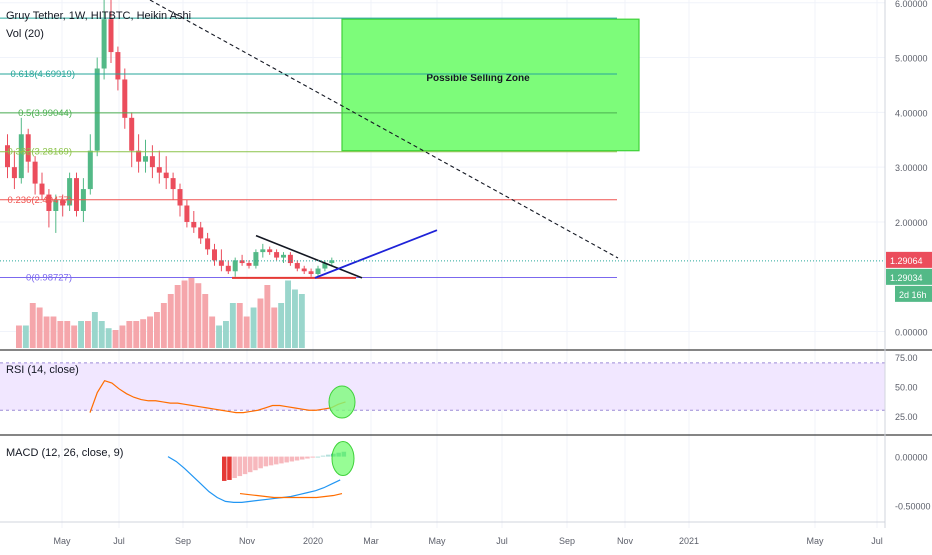  Describe the element at coordinates (43, 74) in the screenshot. I see `fib-label: 0.618(4.69919)` at that location.